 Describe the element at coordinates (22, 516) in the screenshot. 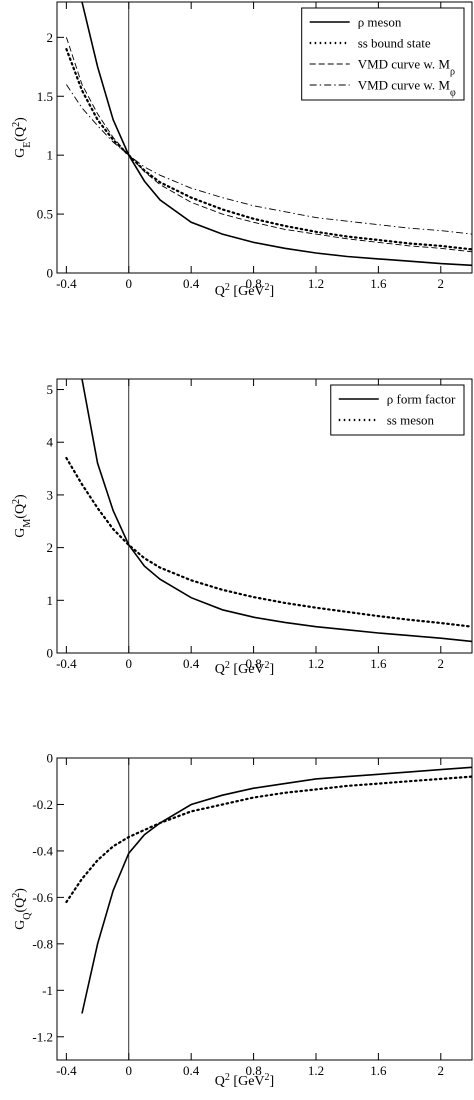

I see `y-axis-label: GM(Q2)` at that location.